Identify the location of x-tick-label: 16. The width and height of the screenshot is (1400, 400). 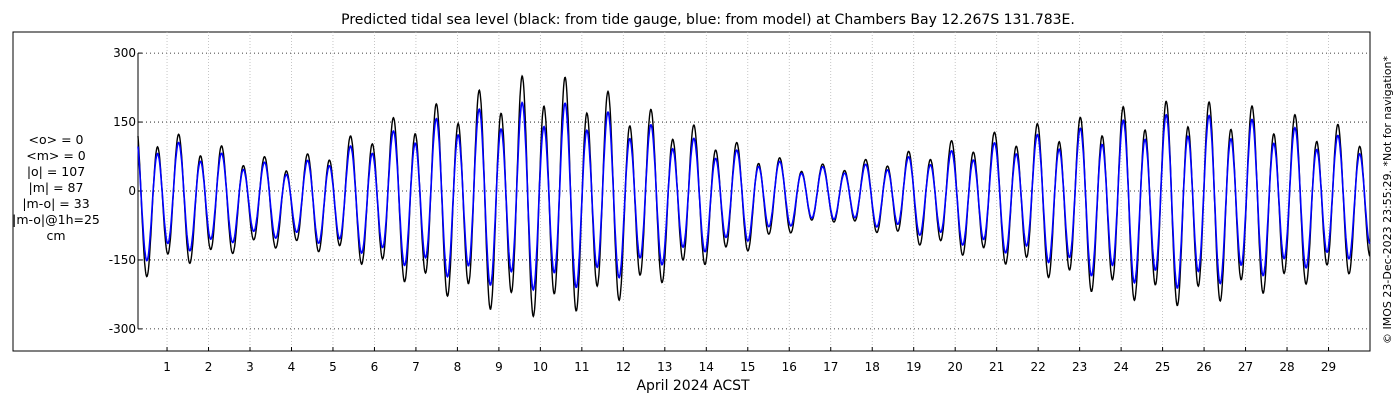
(789, 367).